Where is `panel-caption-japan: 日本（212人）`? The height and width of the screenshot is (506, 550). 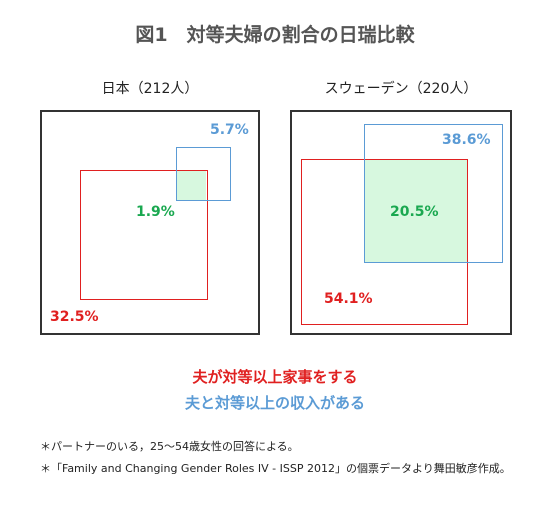
panel-caption-japan: 日本（212人） is located at coordinates (150, 89).